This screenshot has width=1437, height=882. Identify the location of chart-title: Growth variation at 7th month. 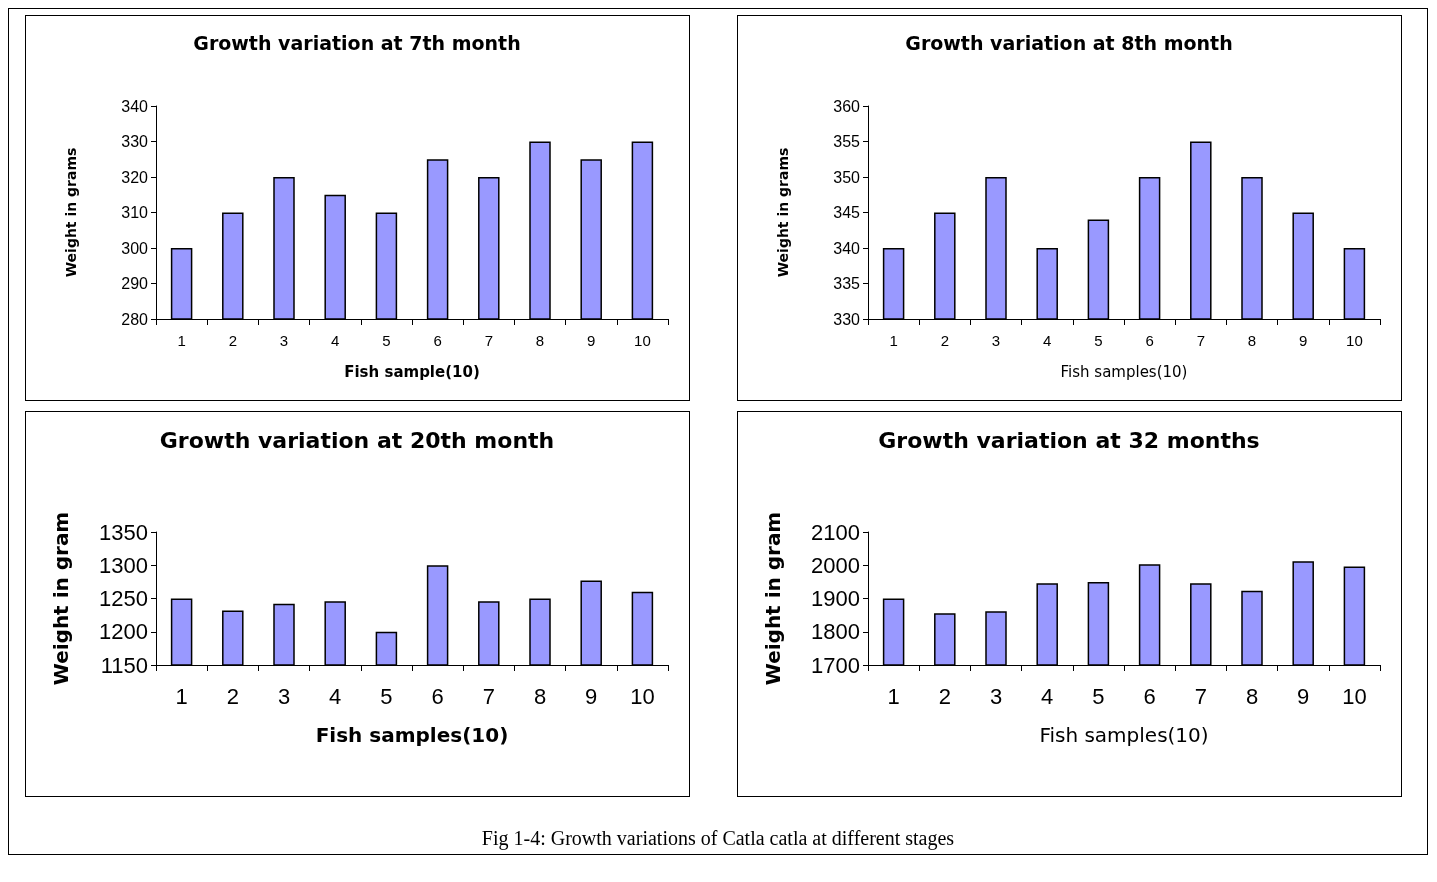
(357, 42).